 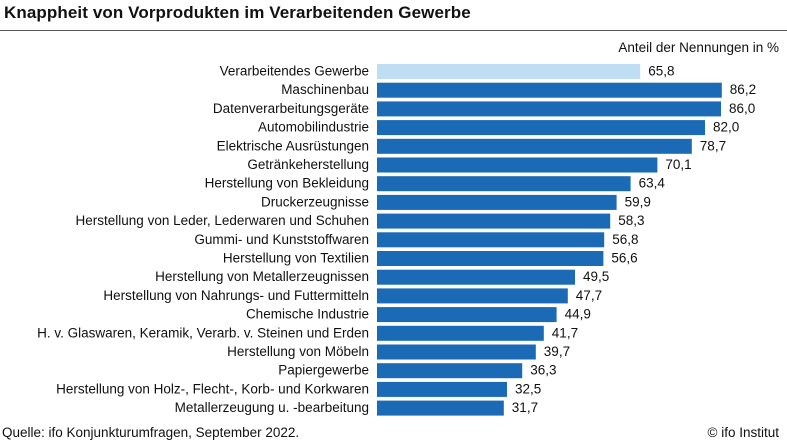 I want to click on category-label: Herstellung von Metallerzeugnissen, so click(x=262, y=276).